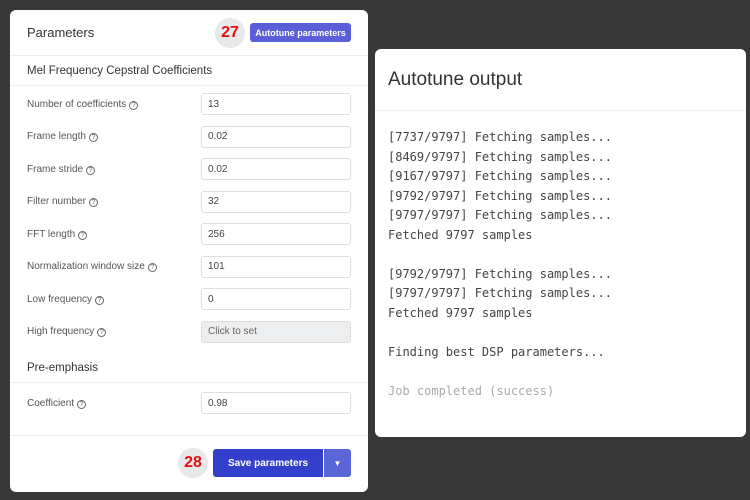  What do you see at coordinates (61, 32) in the screenshot?
I see `parameters-title: Parameters` at bounding box center [61, 32].